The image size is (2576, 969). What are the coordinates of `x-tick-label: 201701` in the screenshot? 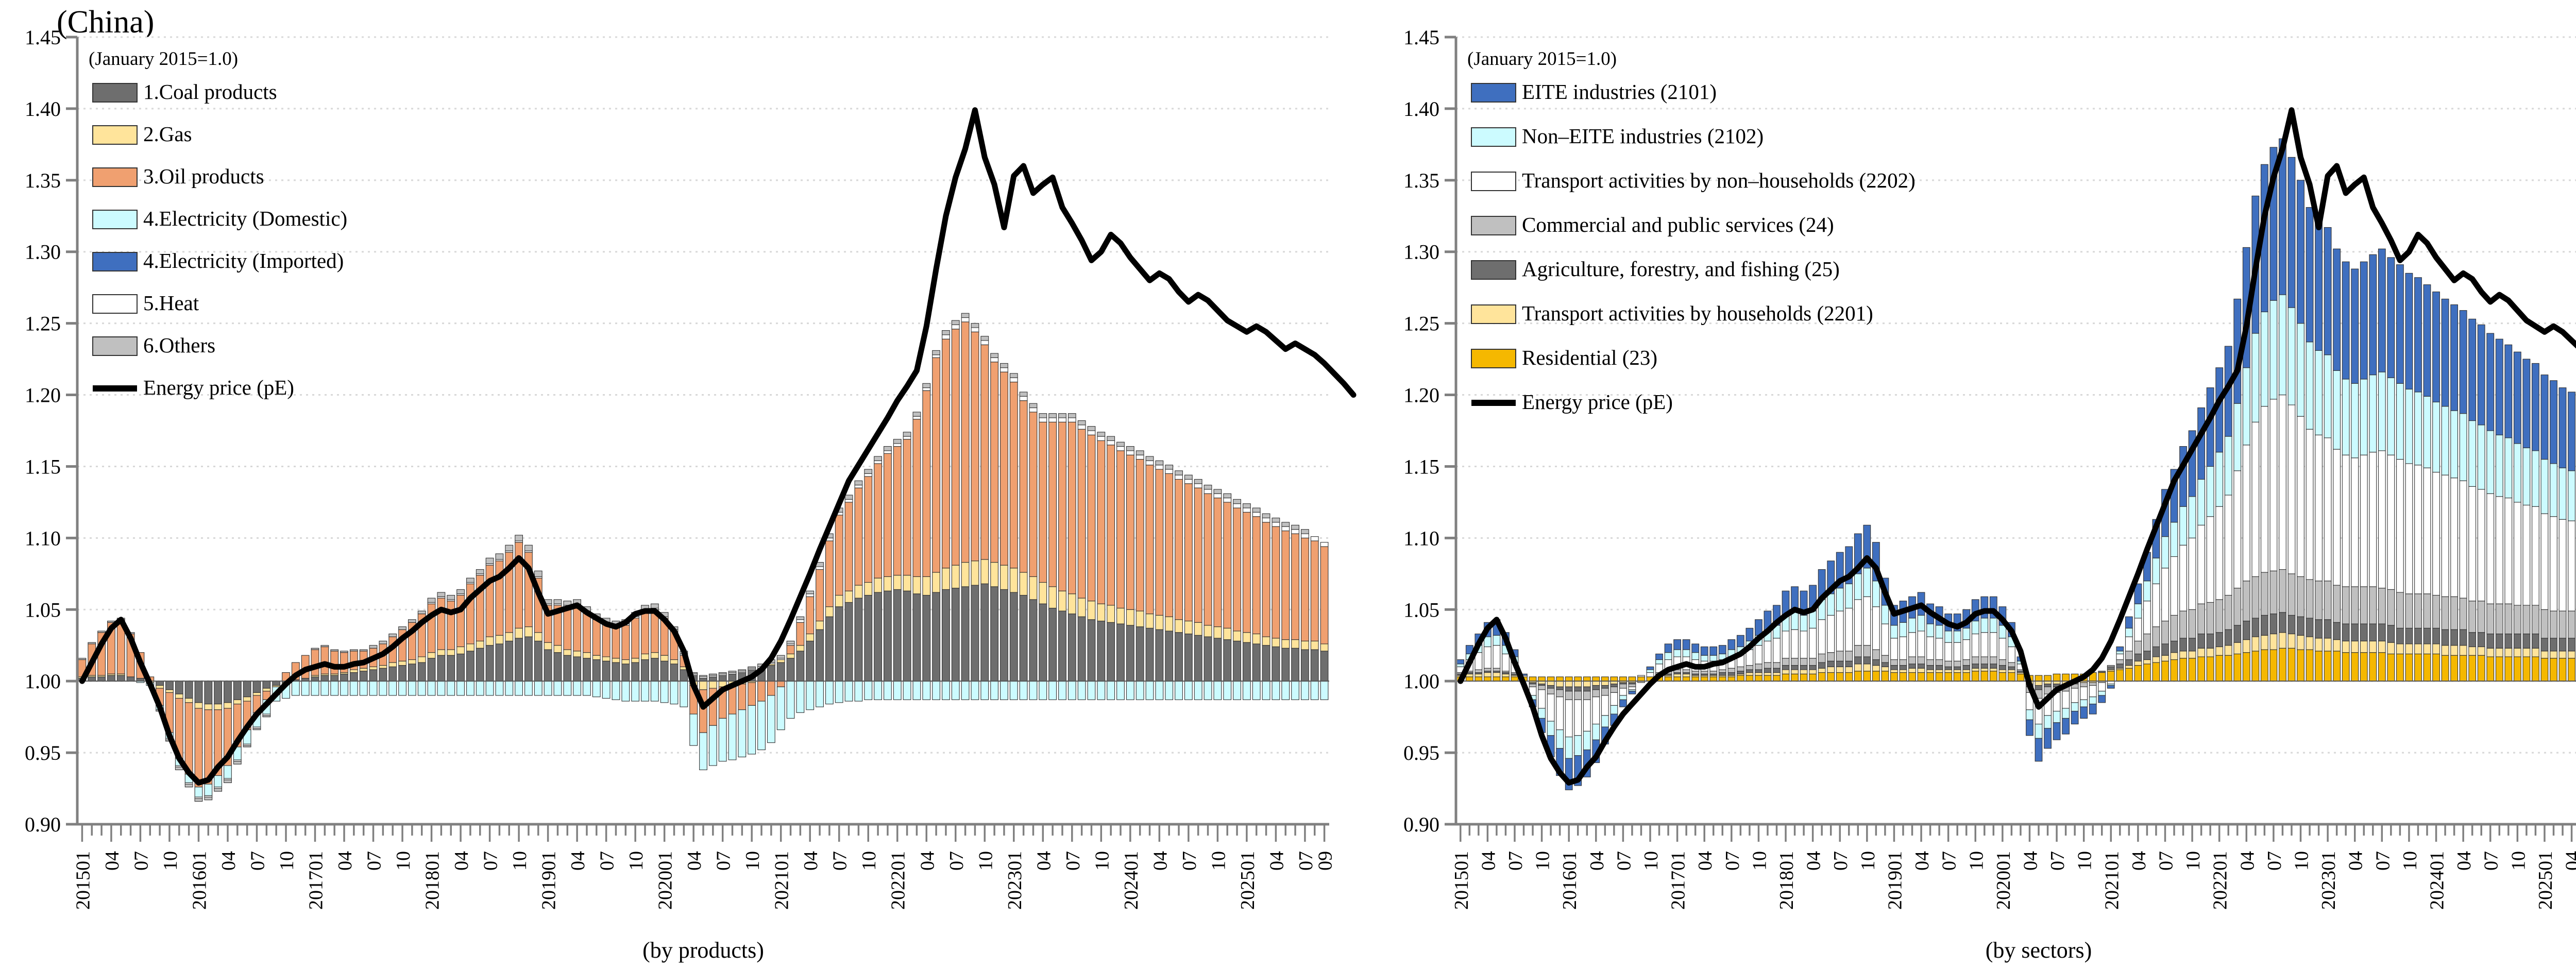 It's located at (1678, 880).